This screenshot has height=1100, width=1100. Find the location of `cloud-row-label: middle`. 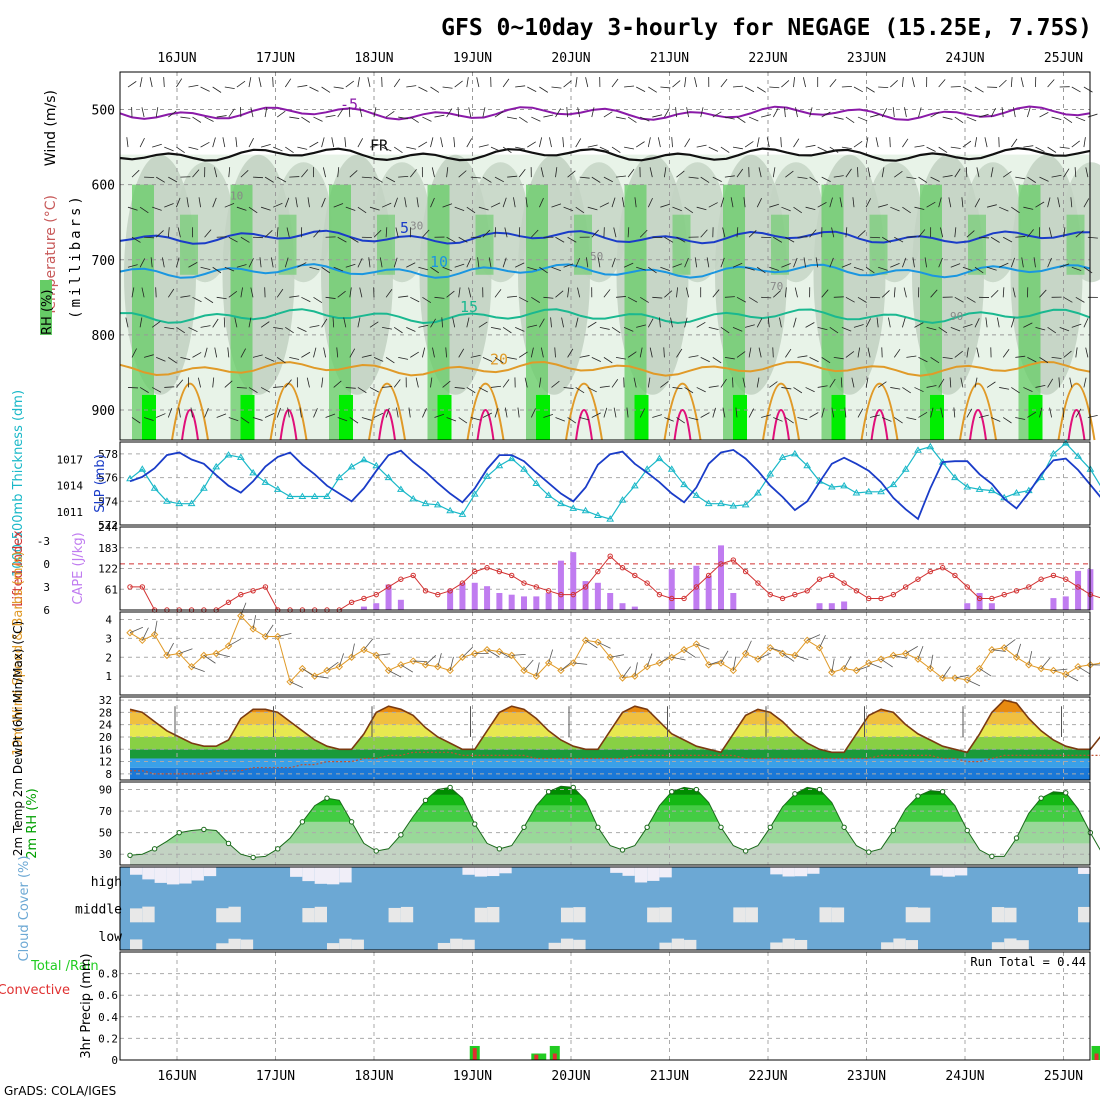

cloud-row-label: middle is located at coordinates (98, 910).